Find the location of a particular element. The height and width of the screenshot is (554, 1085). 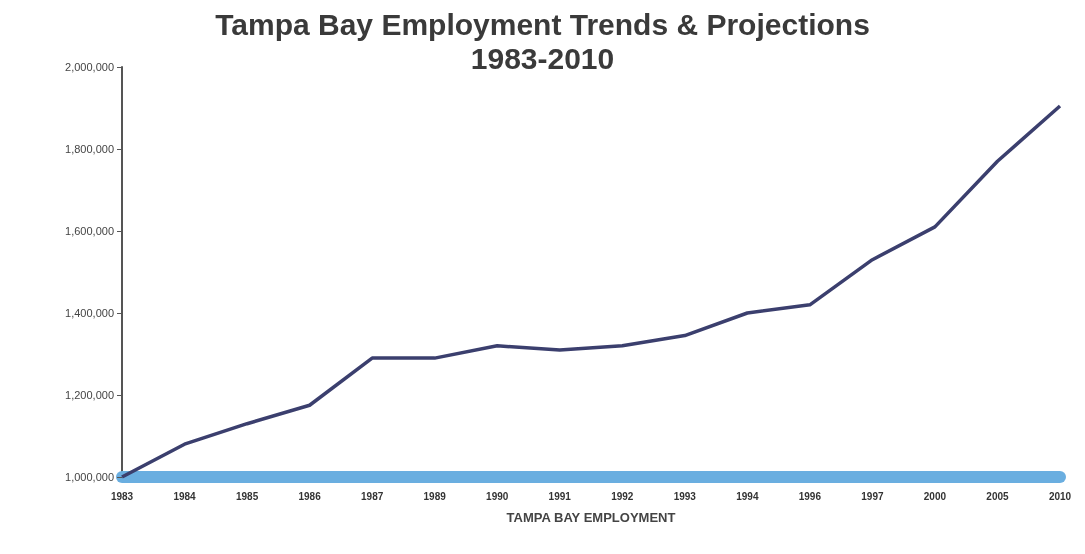

y-tick-label: 2,000,000 is located at coordinates (89, 67).